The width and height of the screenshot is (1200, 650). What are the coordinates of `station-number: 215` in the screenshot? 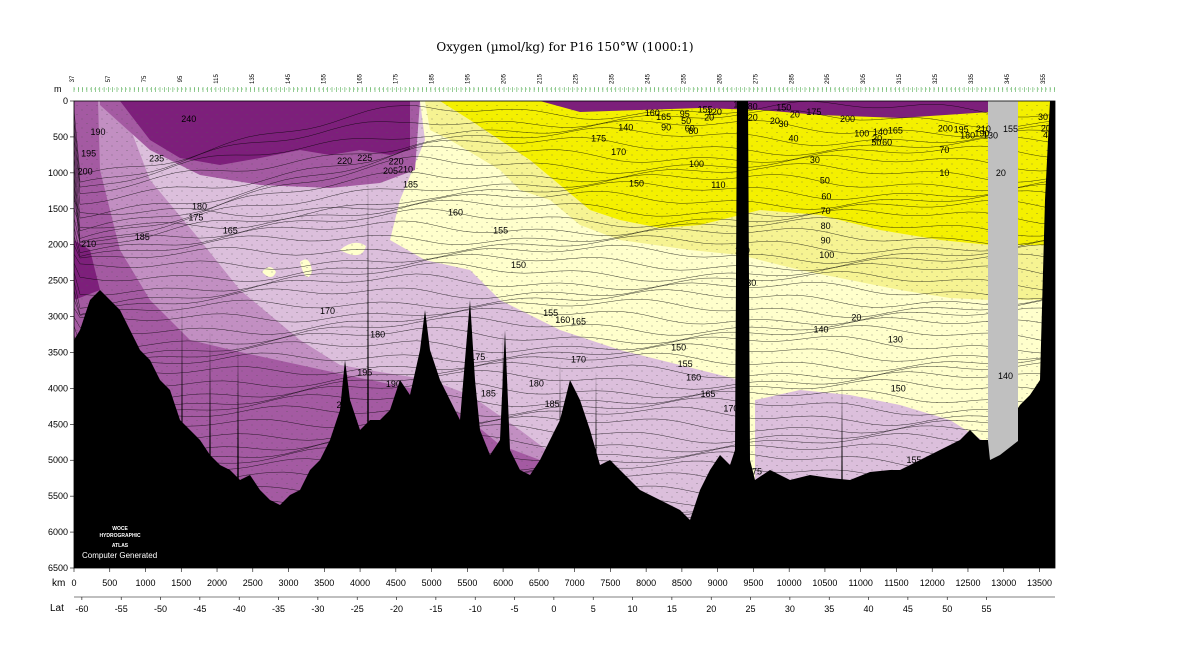 It's located at (541, 78).